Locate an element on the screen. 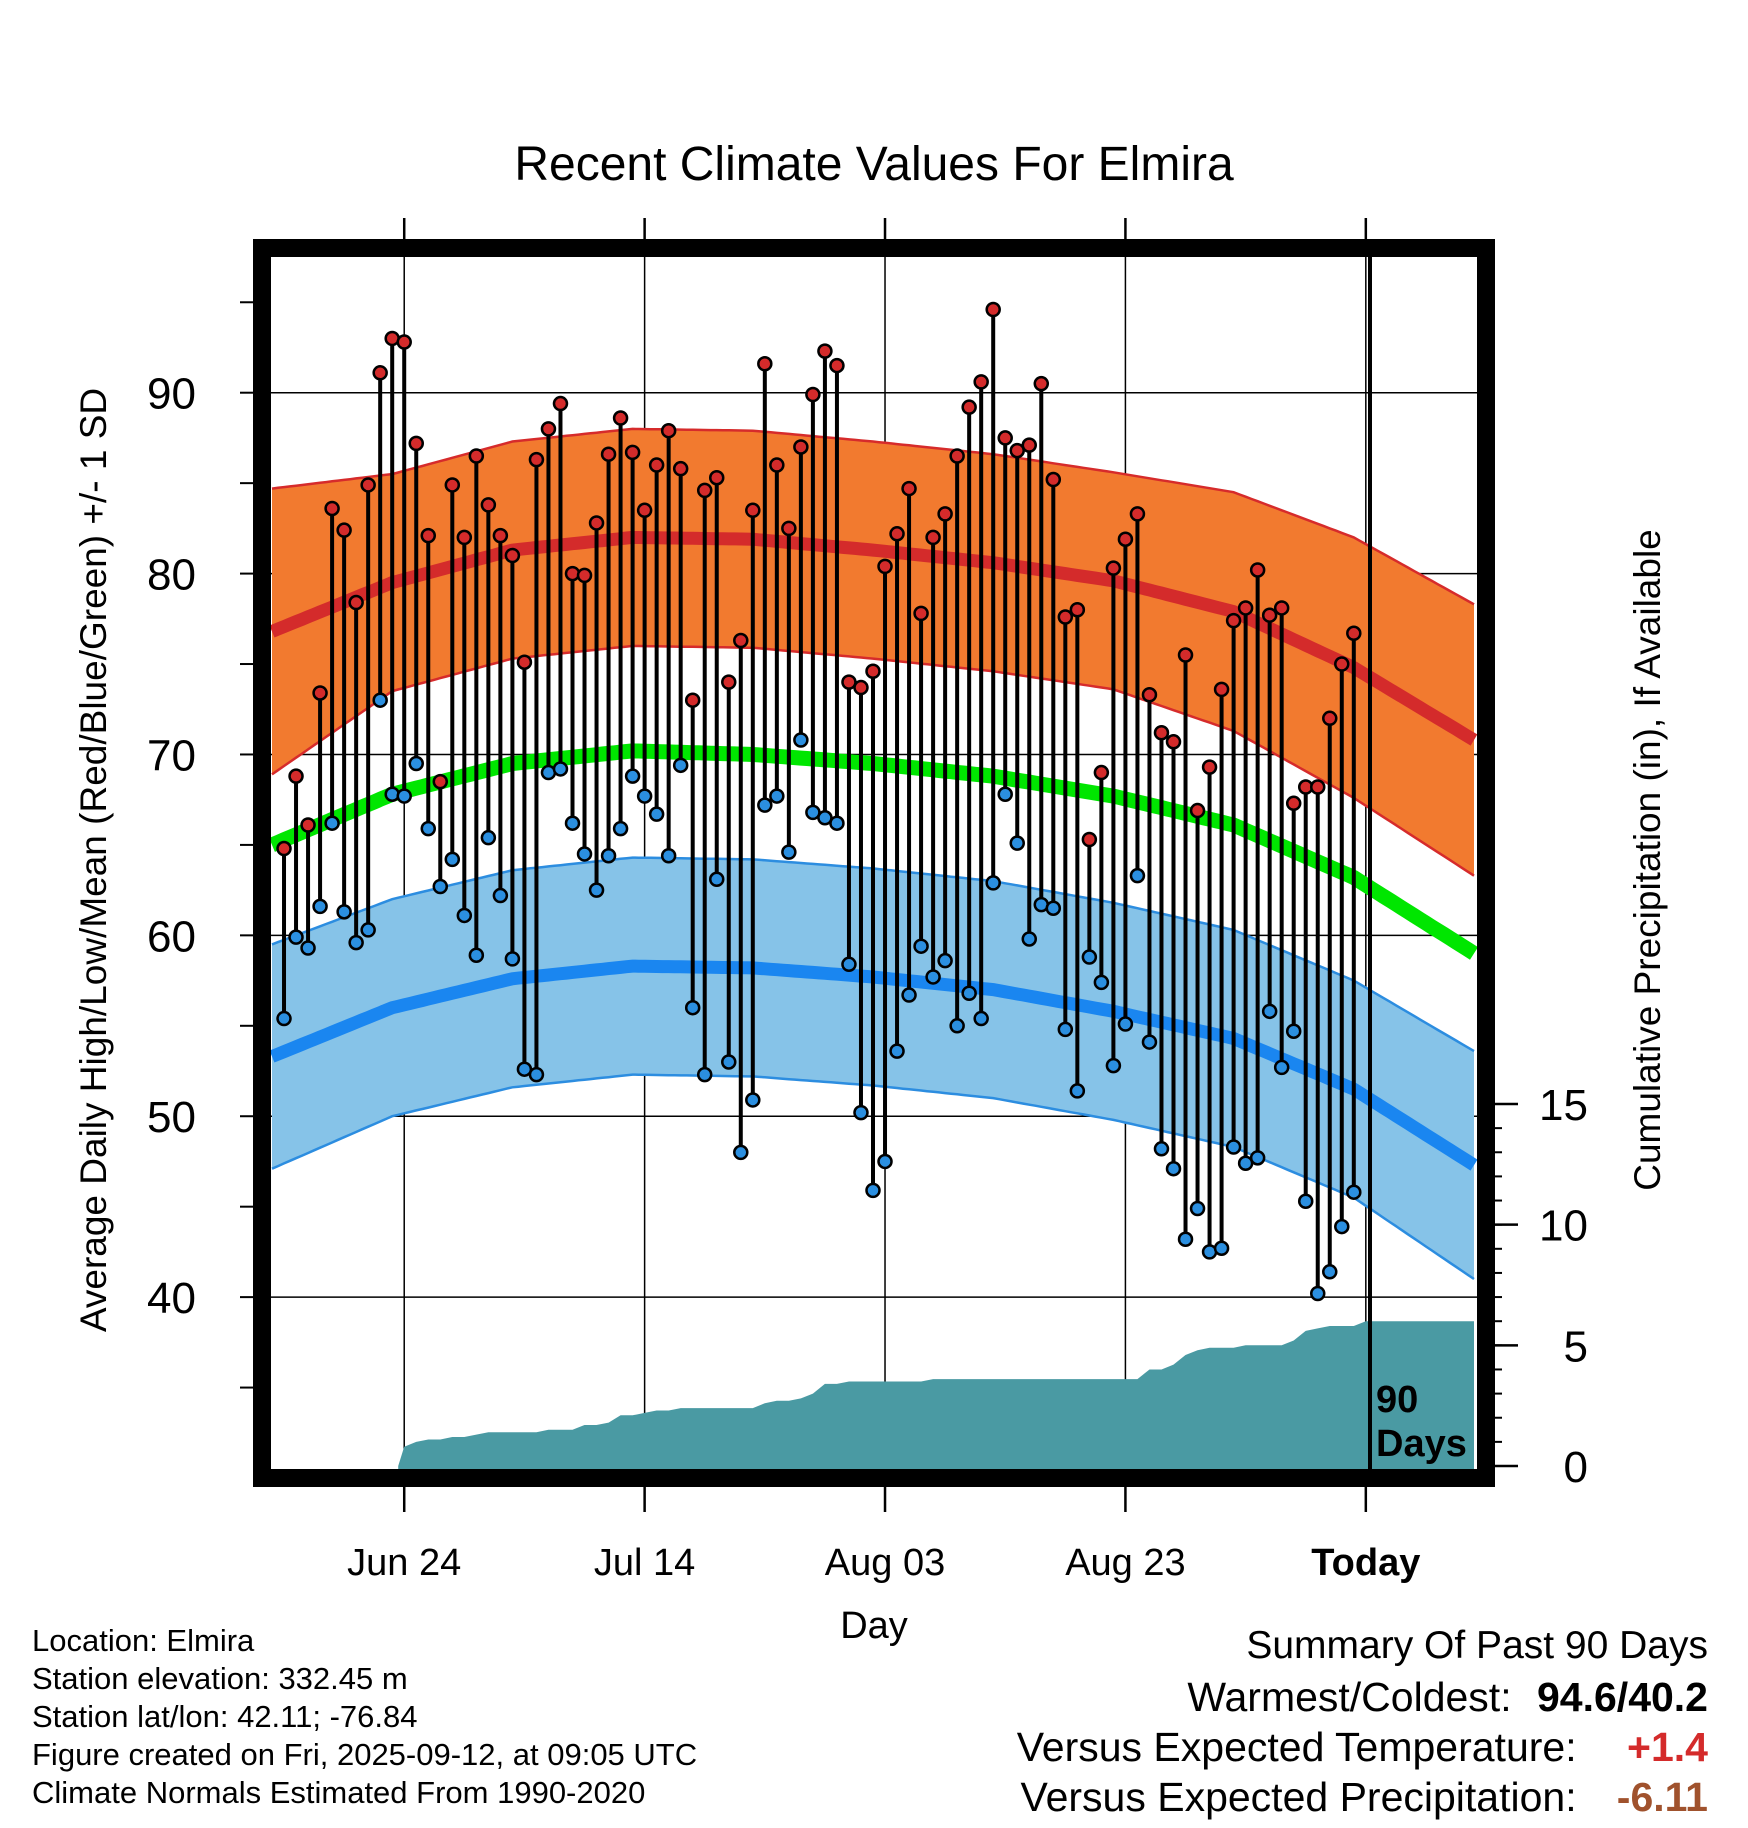 The width and height of the screenshot is (1748, 1828). x-axis-label: Day is located at coordinates (874, 1626).